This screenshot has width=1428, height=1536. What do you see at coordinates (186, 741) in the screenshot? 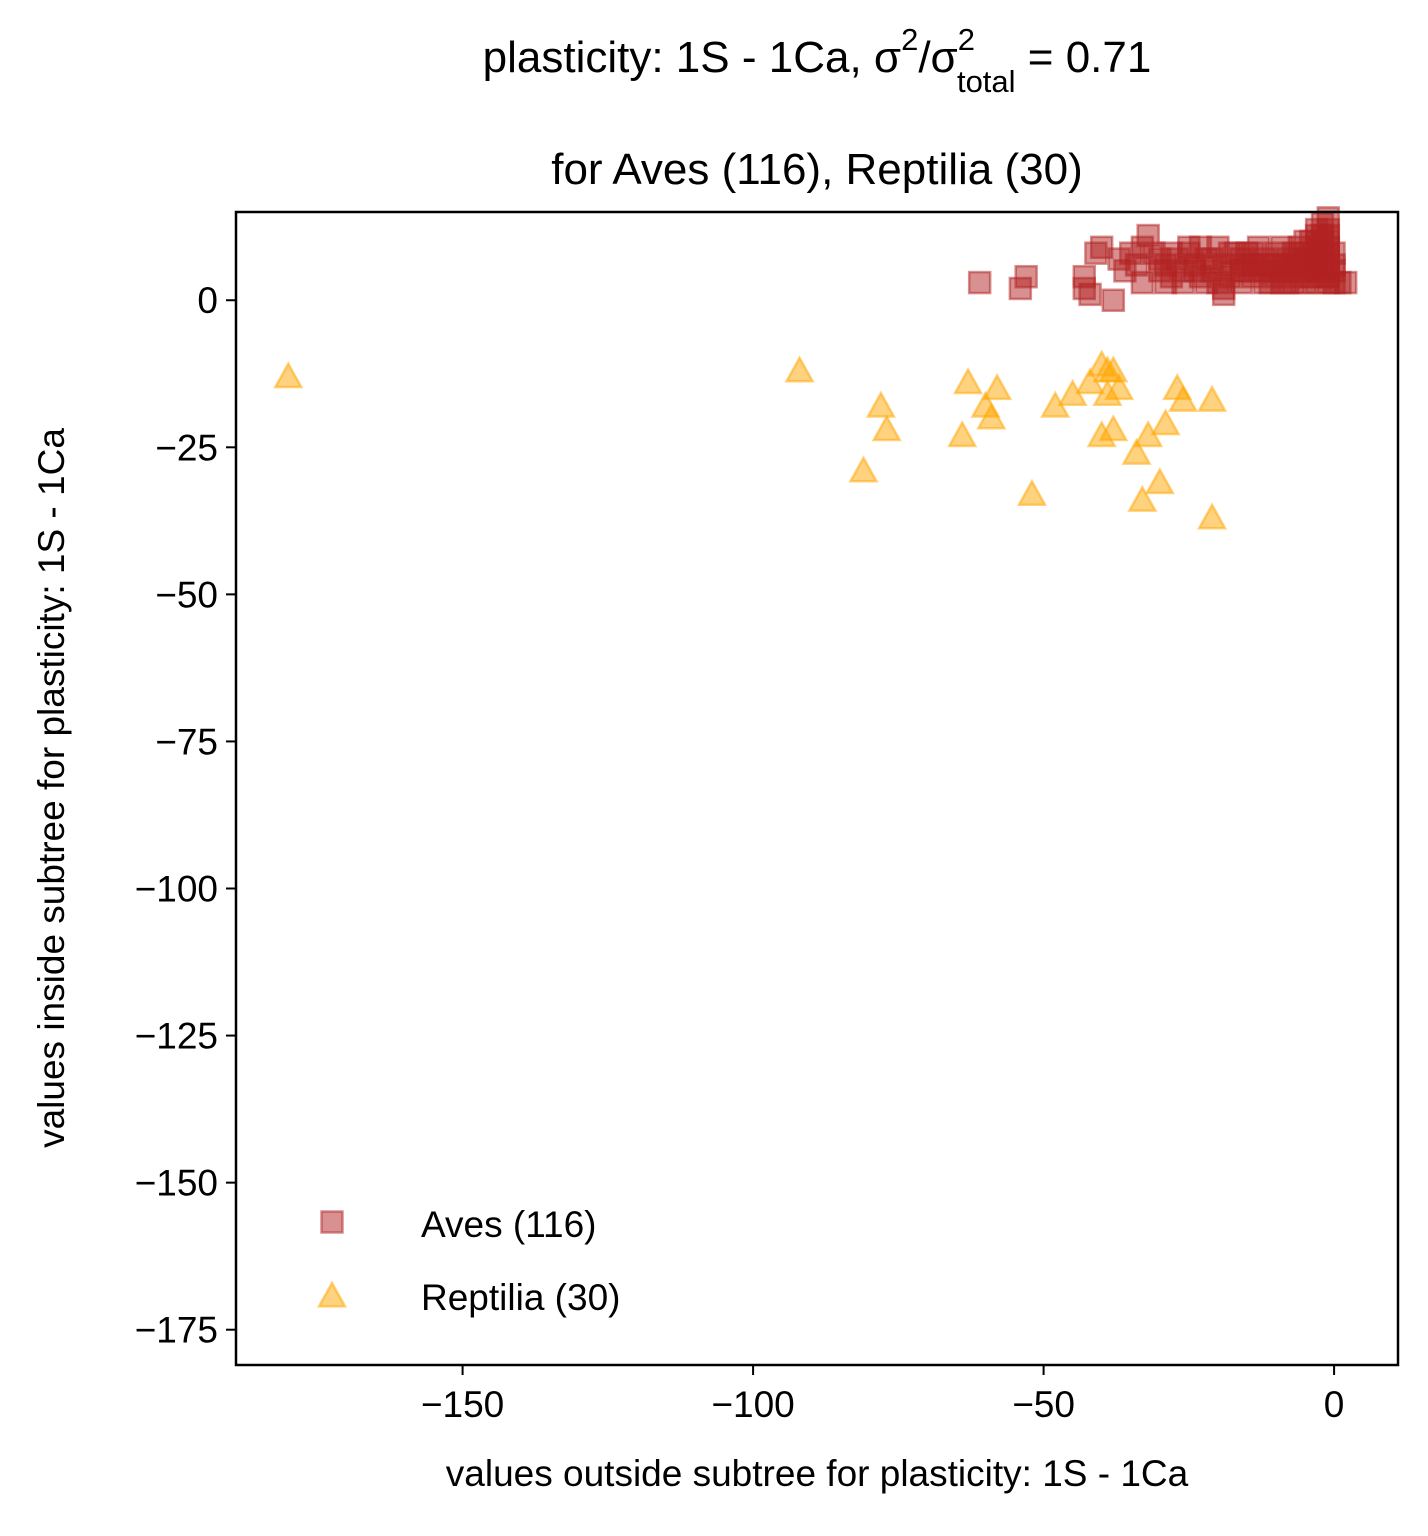
I see `y-tick-label: −75` at bounding box center [186, 741].